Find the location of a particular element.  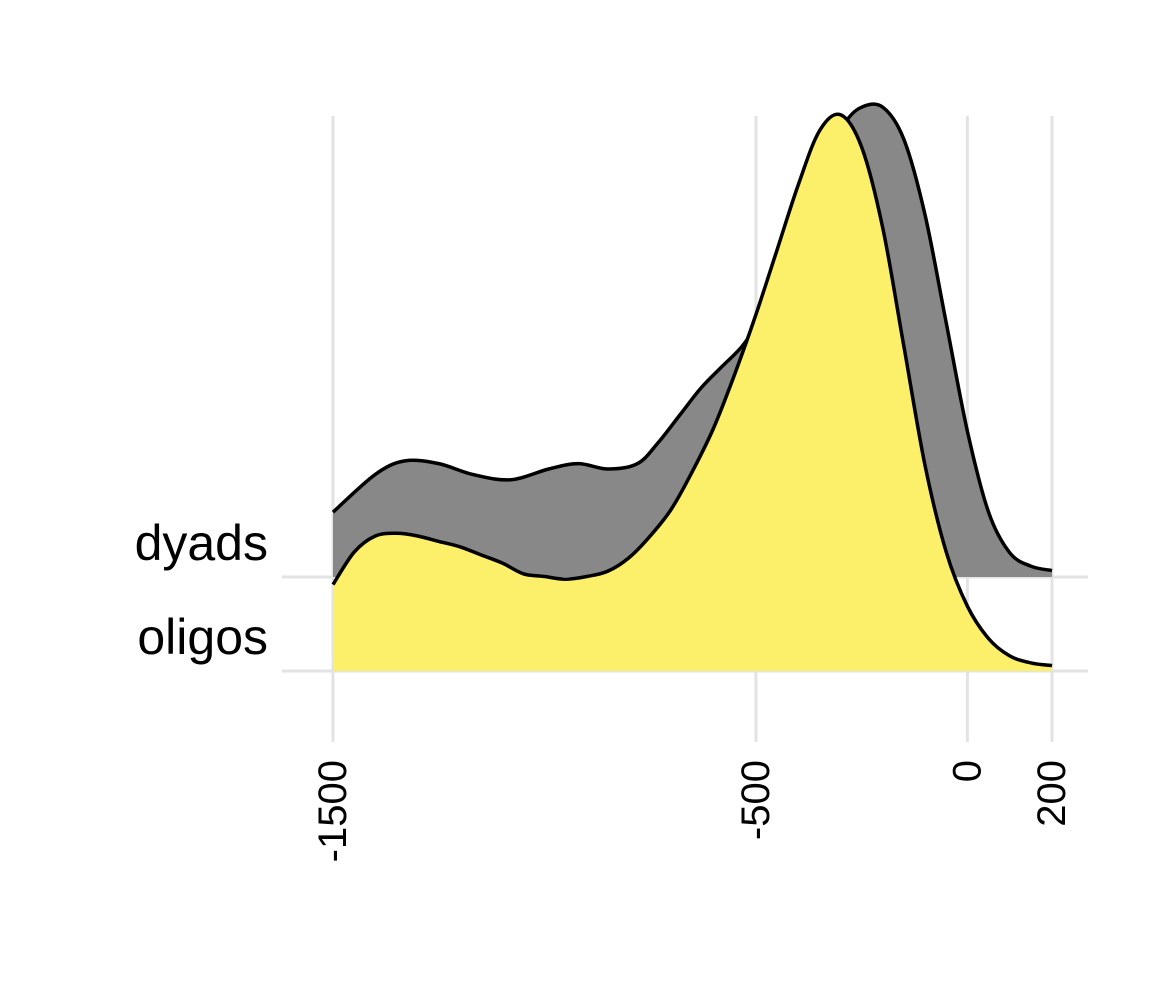

category-label-dyads: dyads is located at coordinates (201, 543).